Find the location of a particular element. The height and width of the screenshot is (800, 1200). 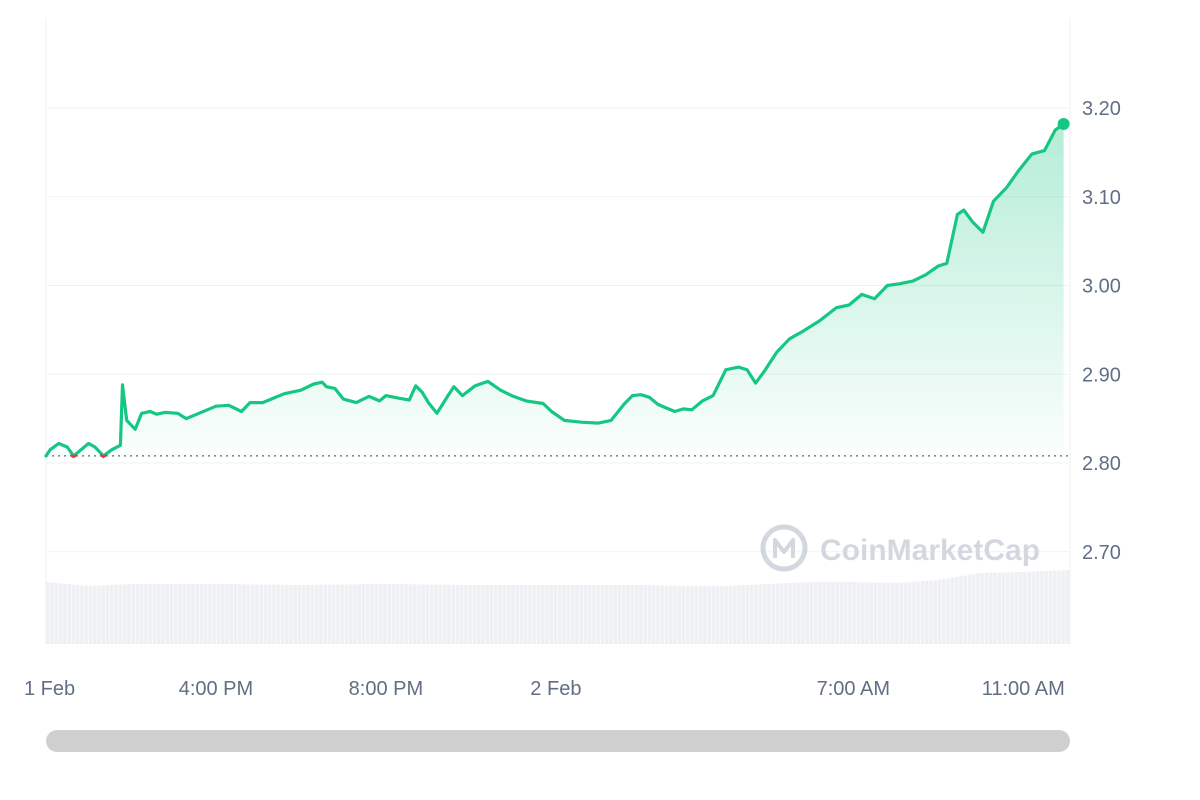

y-tick-label: 3.00 is located at coordinates (1101, 287).